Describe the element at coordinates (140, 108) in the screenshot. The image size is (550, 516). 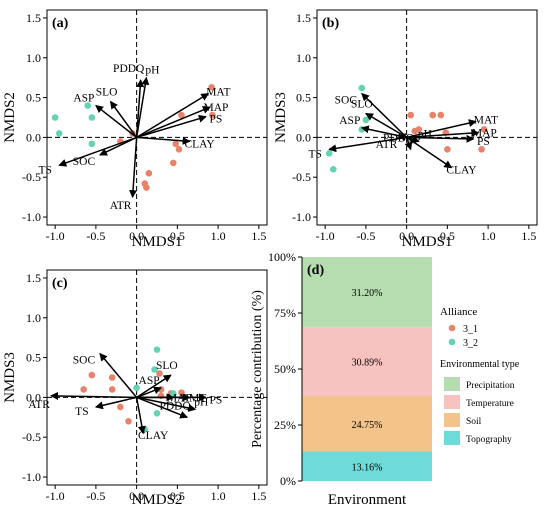
I see `vector-pddq` at that location.